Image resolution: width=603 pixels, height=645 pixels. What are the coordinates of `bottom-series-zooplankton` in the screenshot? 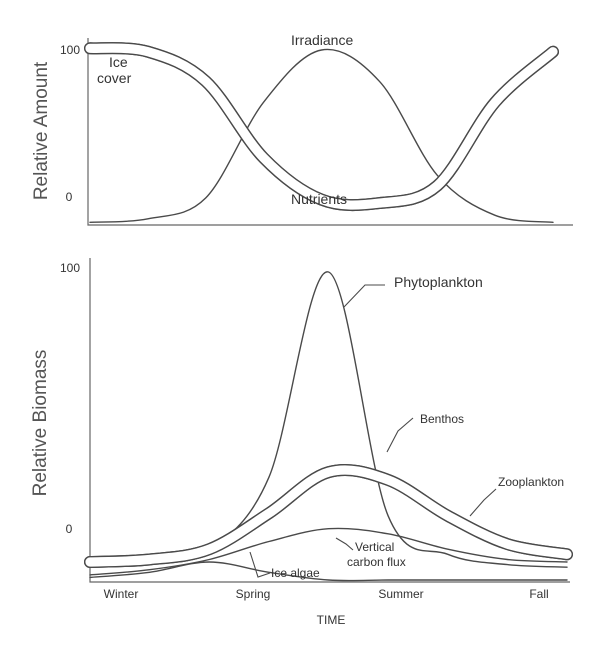 It's located at (328, 516).